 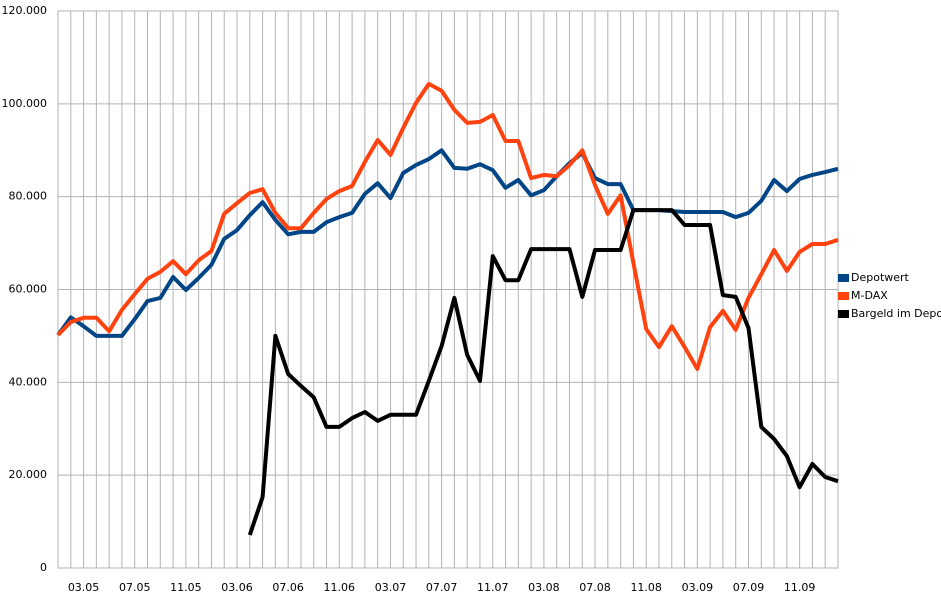 I want to click on x-tick-label: 03.06, so click(x=237, y=587).